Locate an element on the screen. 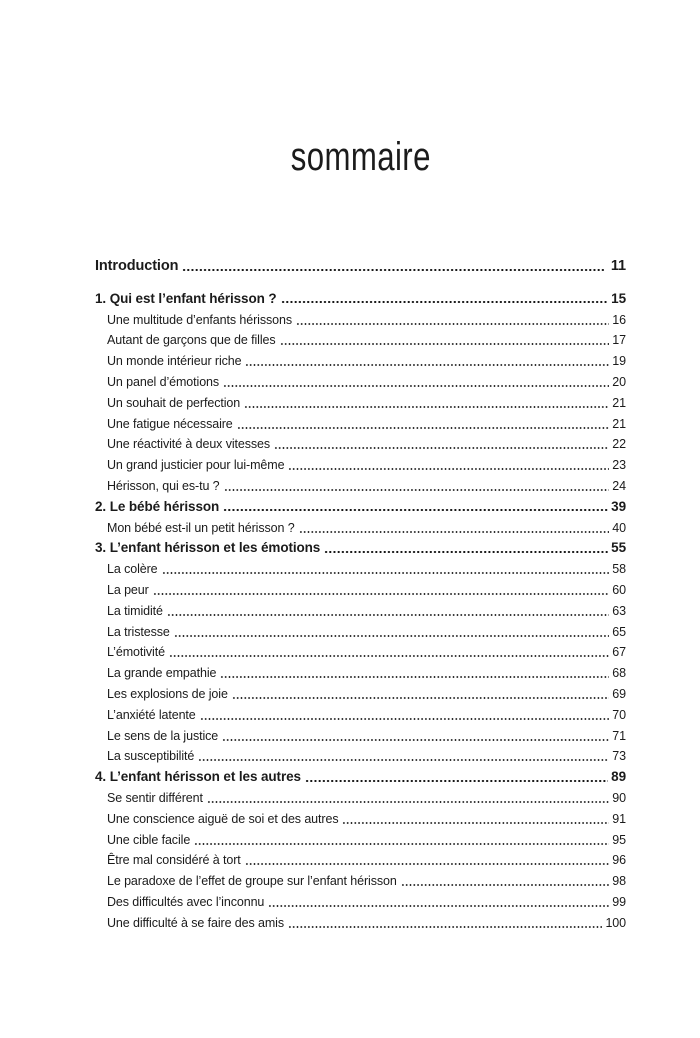 The image size is (700, 1038). toc-entry-label: Être mal considéré à tort is located at coordinates (174, 860).